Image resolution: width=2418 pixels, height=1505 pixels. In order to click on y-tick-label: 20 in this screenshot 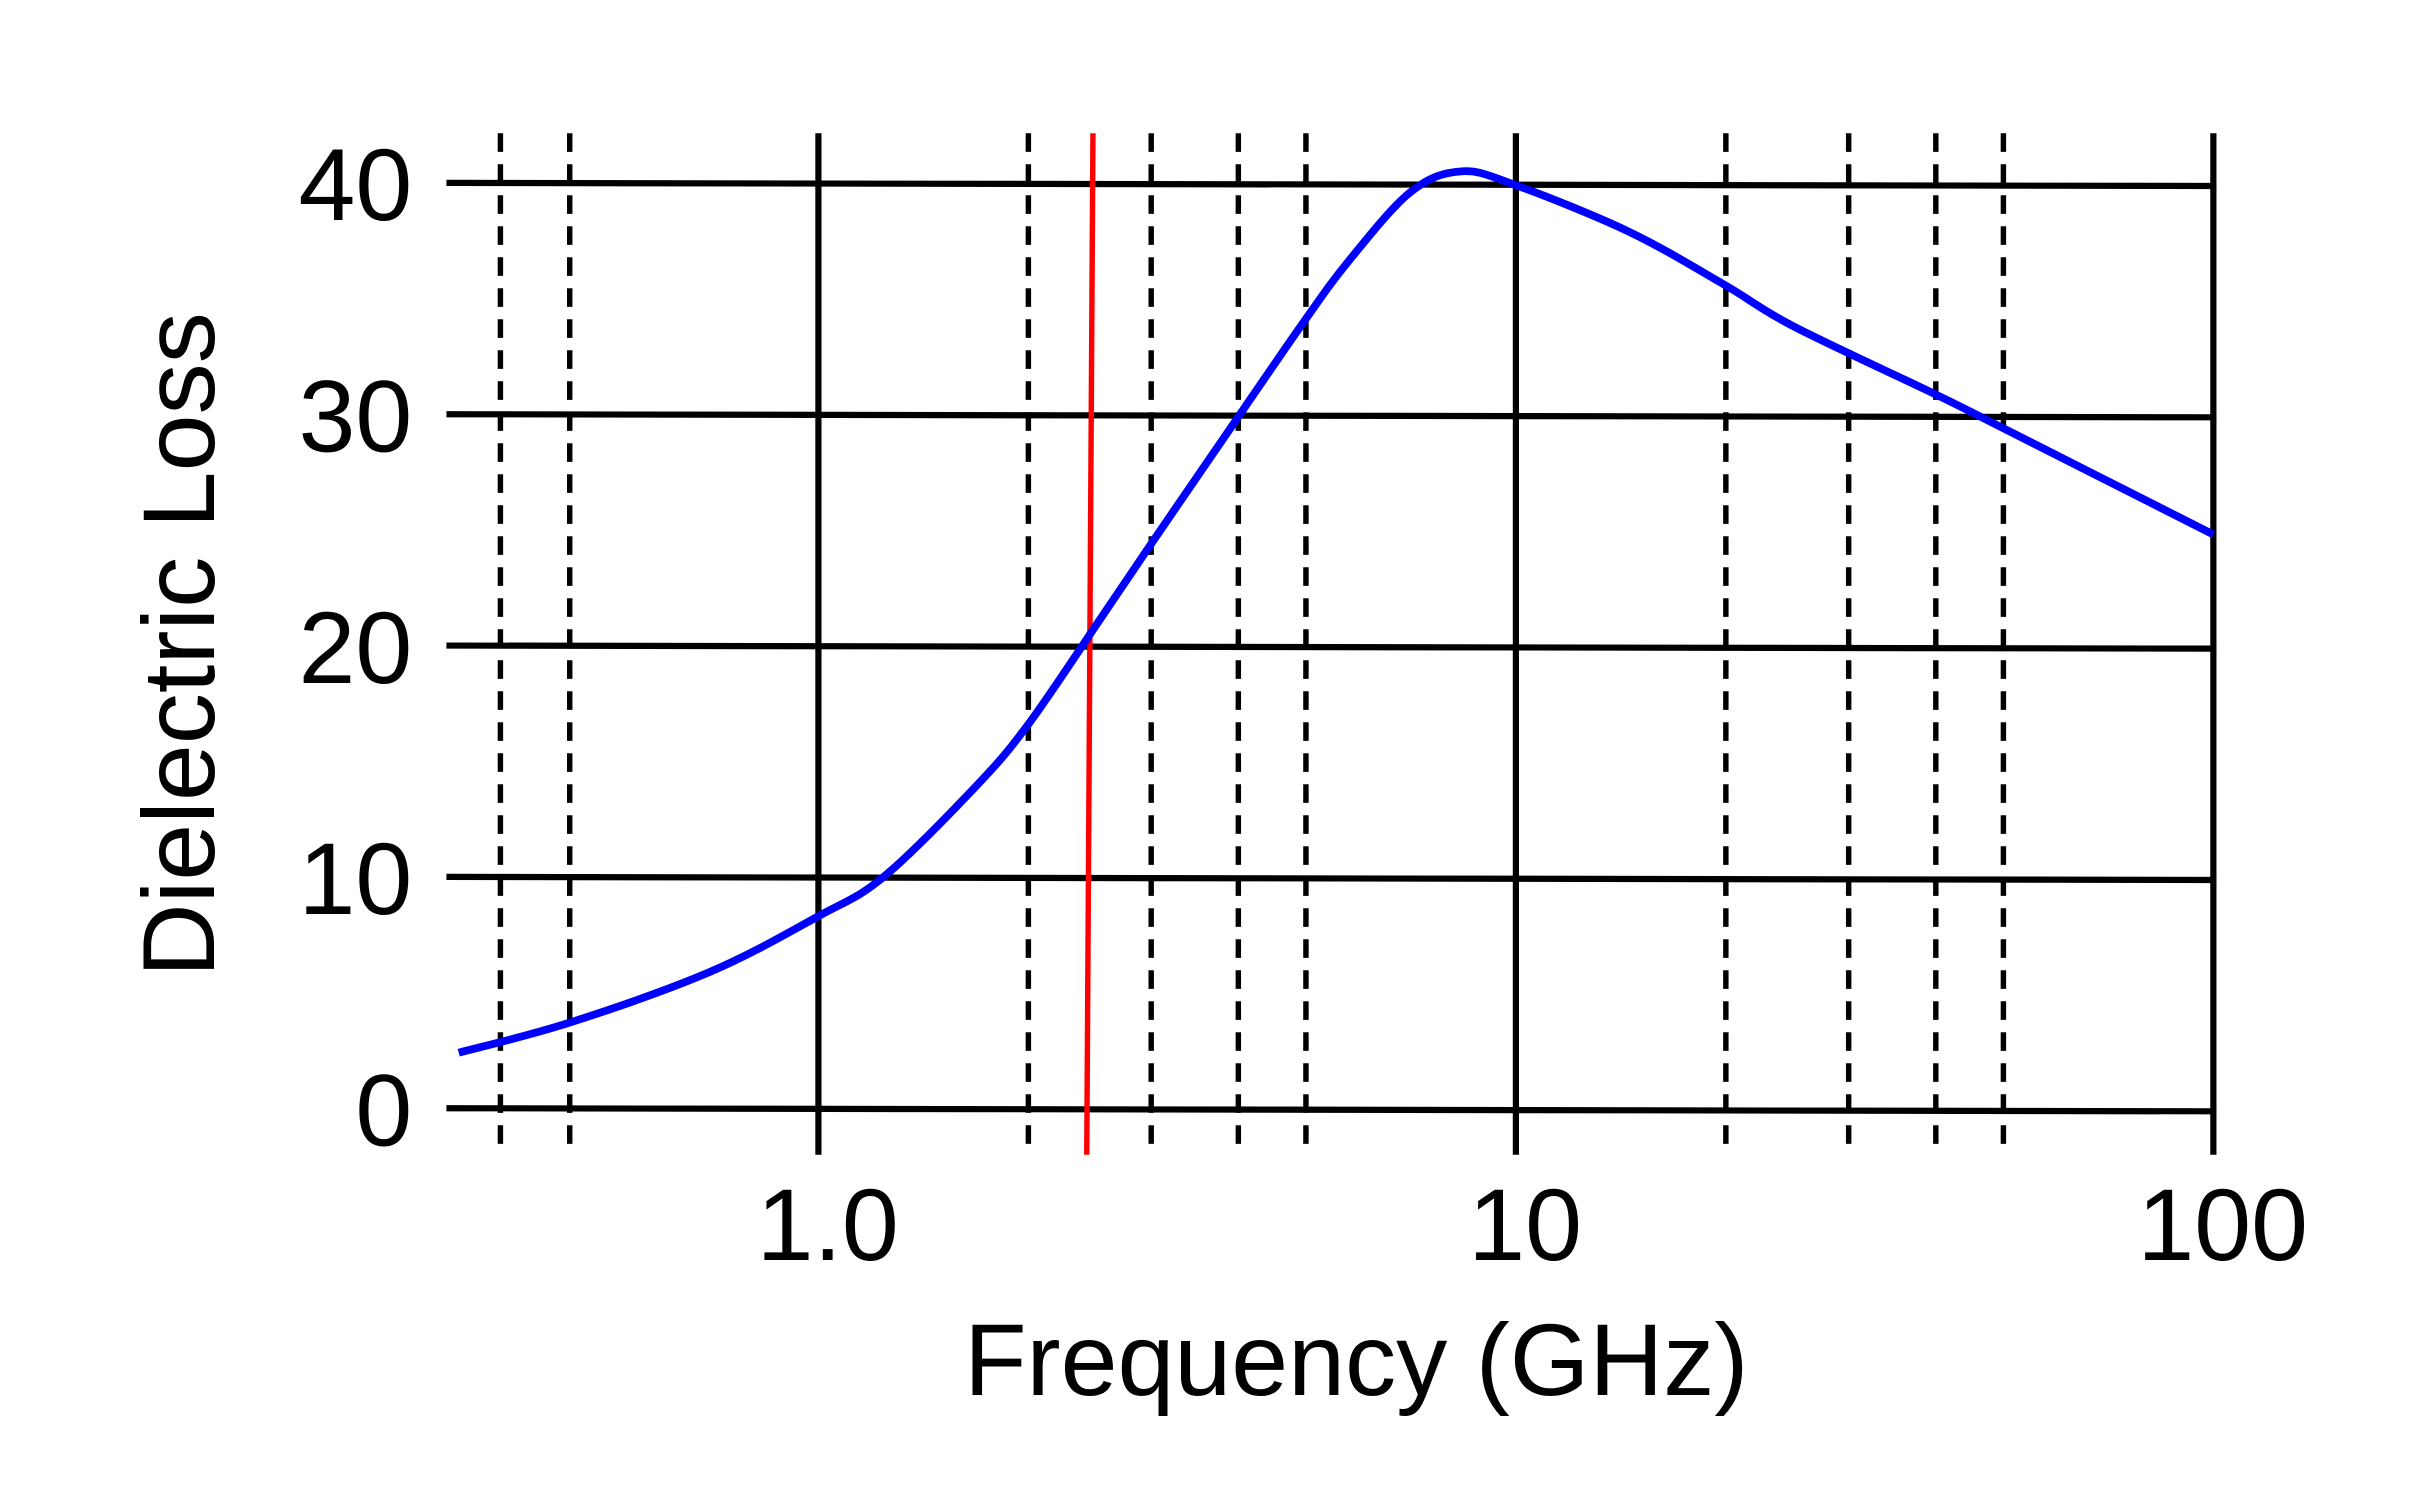, I will do `click(356, 647)`.